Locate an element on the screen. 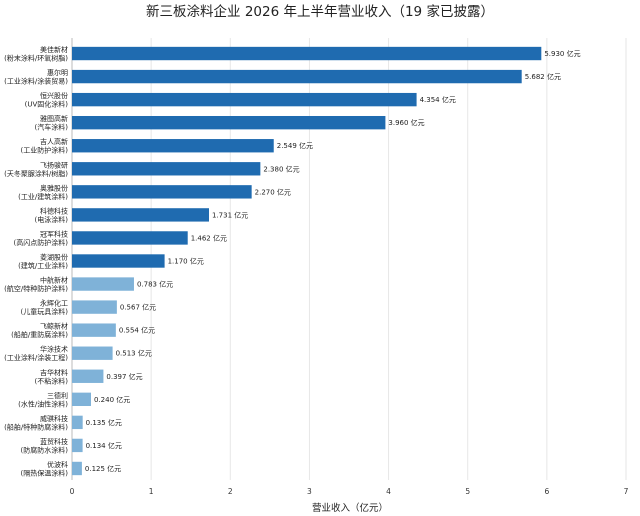 Image resolution: width=640 pixels, height=516 pixels. category-name: 冠军科技 is located at coordinates (54, 233).